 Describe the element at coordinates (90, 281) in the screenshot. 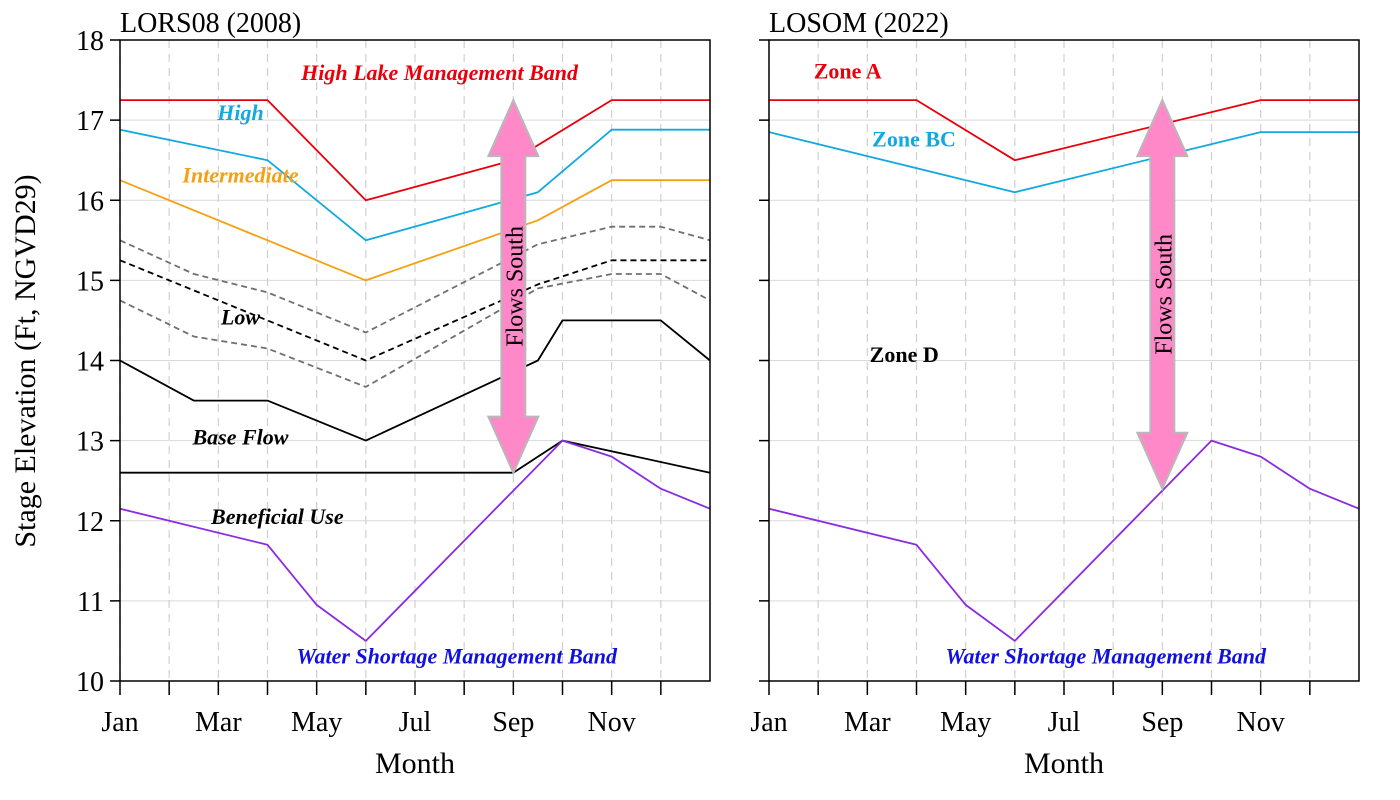

I see `y-tick-label: 15` at that location.